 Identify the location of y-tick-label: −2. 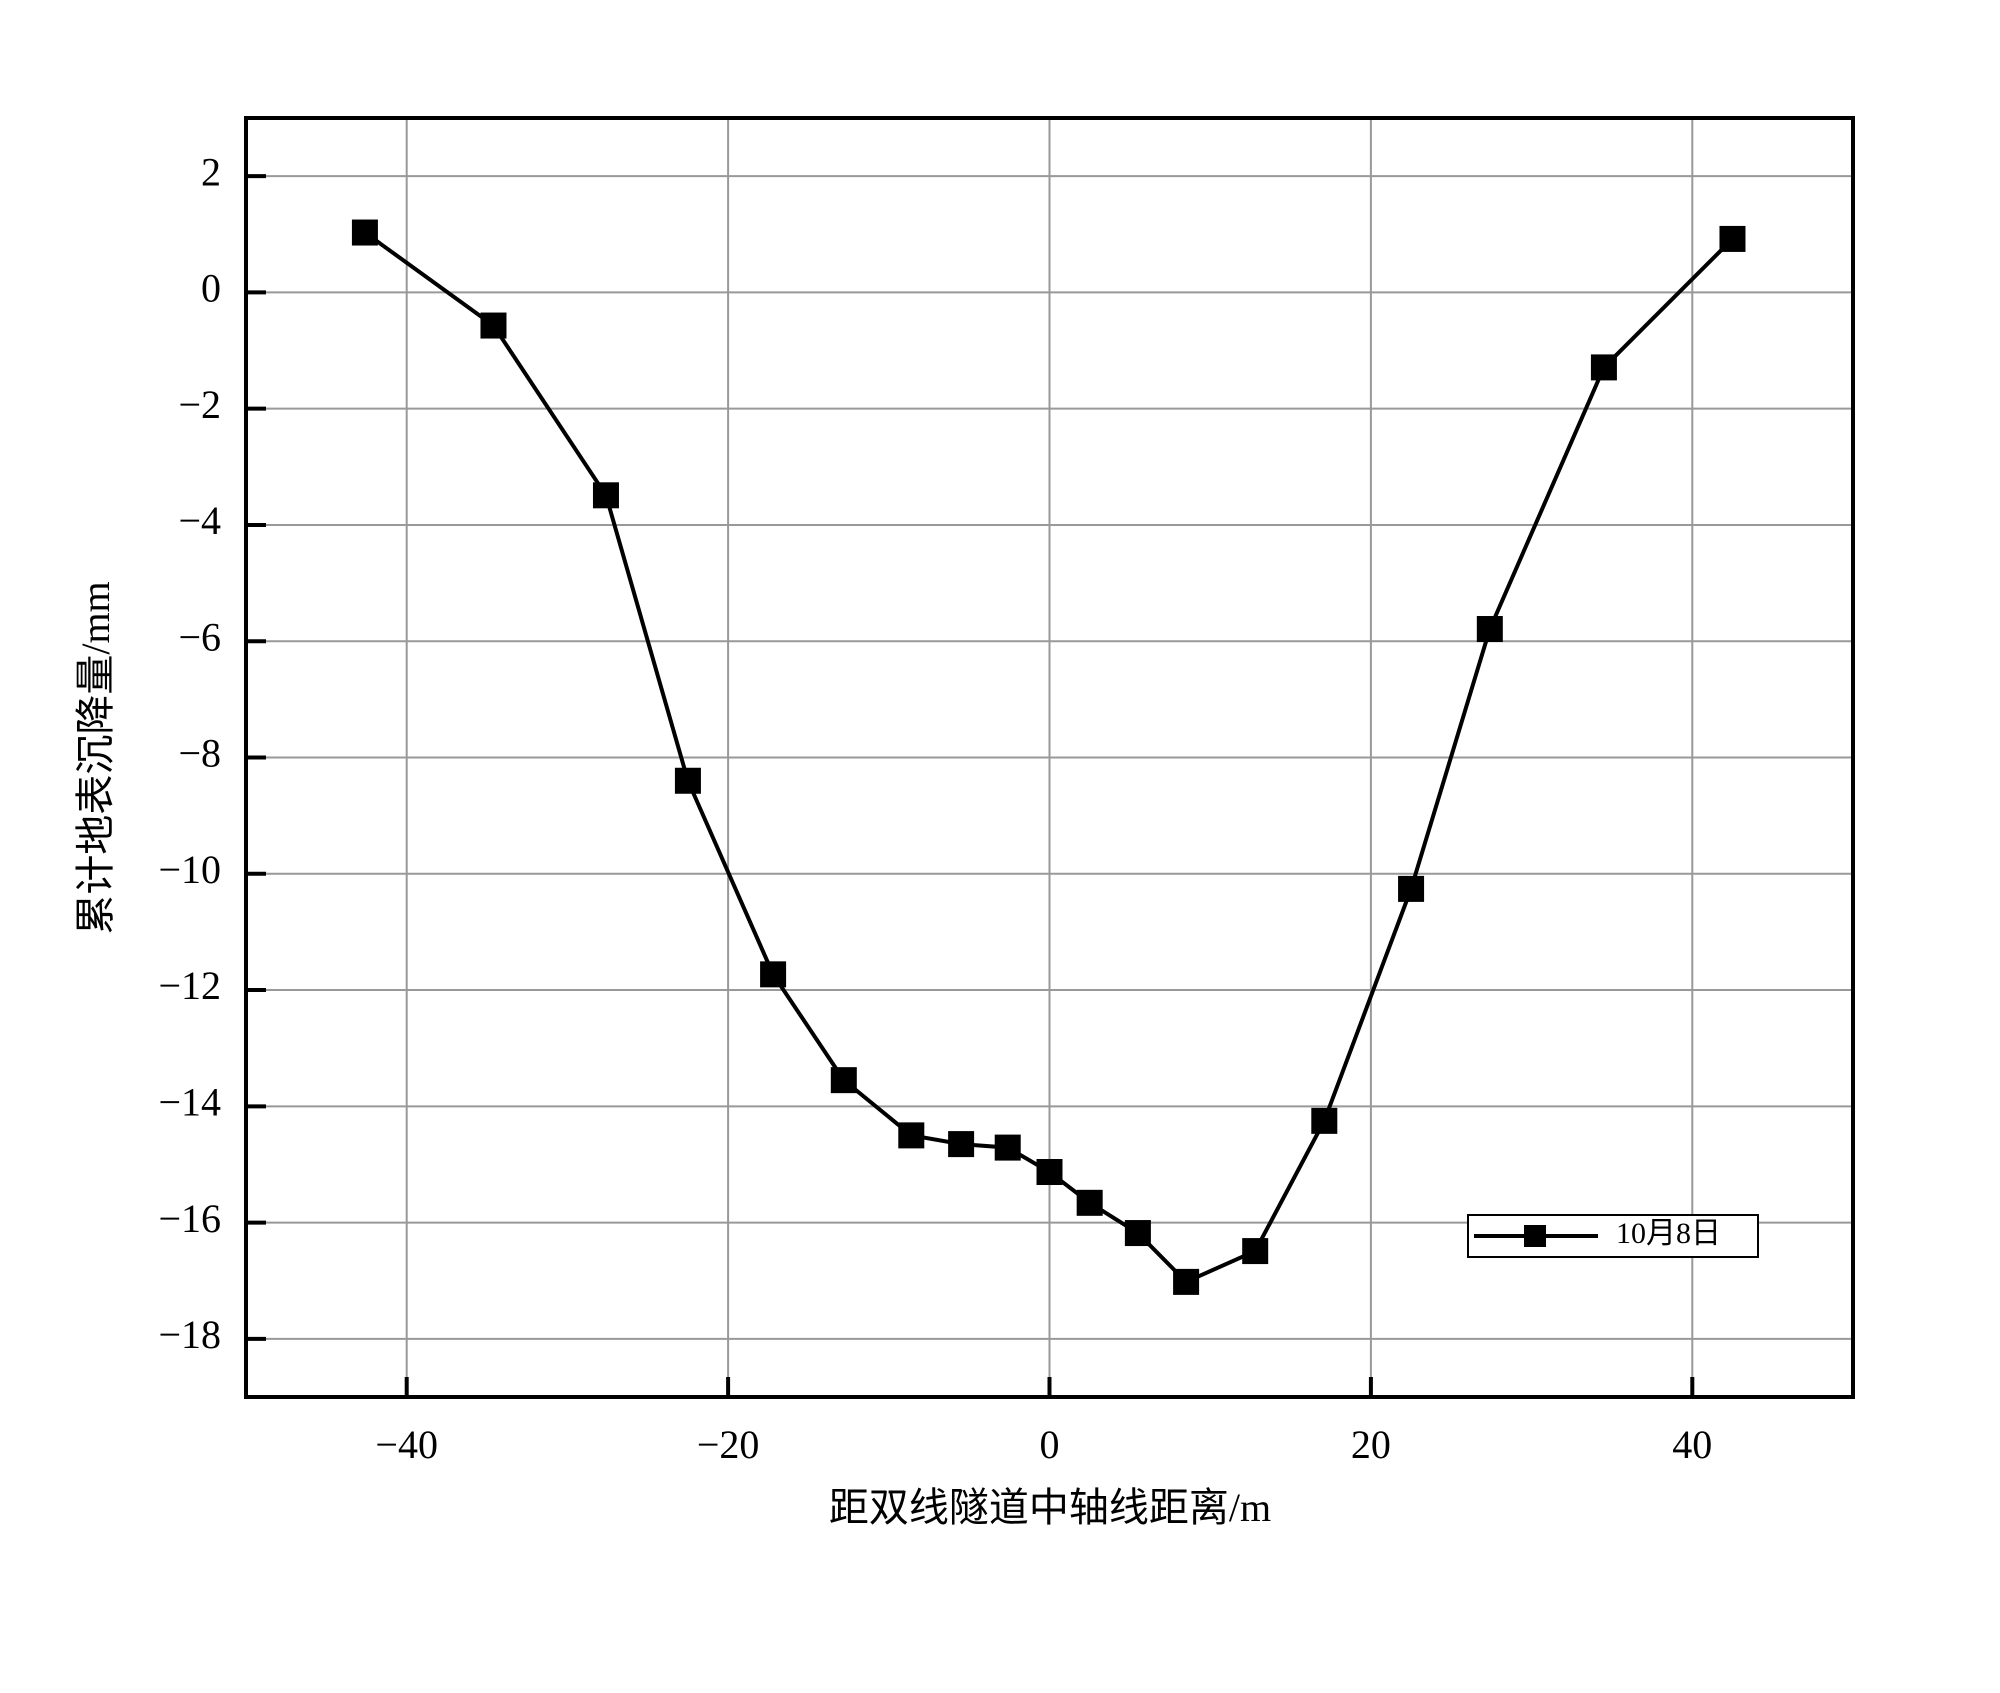
(199, 404).